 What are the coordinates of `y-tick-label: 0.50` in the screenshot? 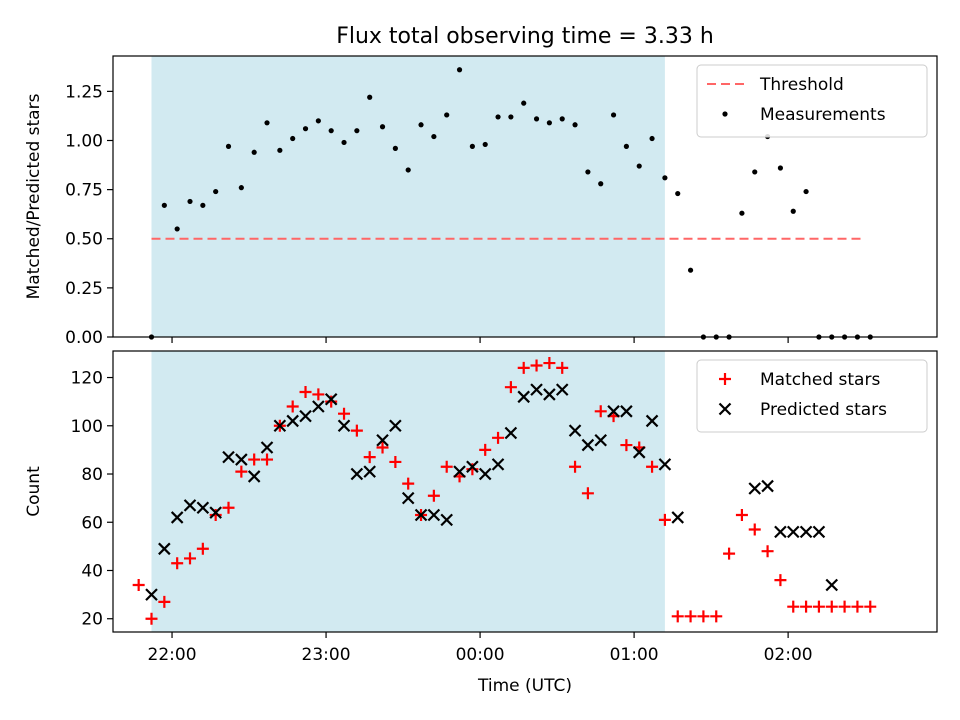 It's located at (84, 240).